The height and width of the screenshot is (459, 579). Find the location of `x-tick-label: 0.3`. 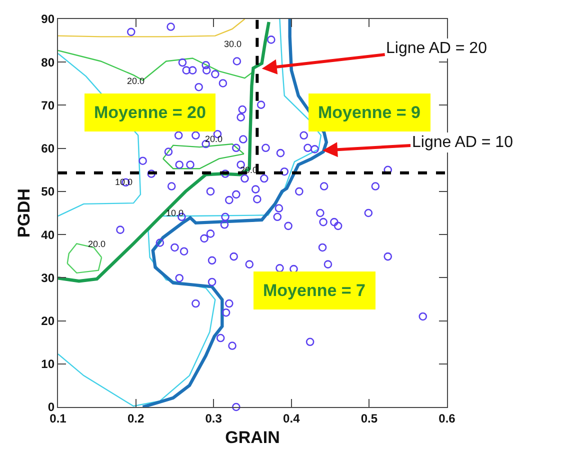

x-tick-label: 0.3 is located at coordinates (213, 419).